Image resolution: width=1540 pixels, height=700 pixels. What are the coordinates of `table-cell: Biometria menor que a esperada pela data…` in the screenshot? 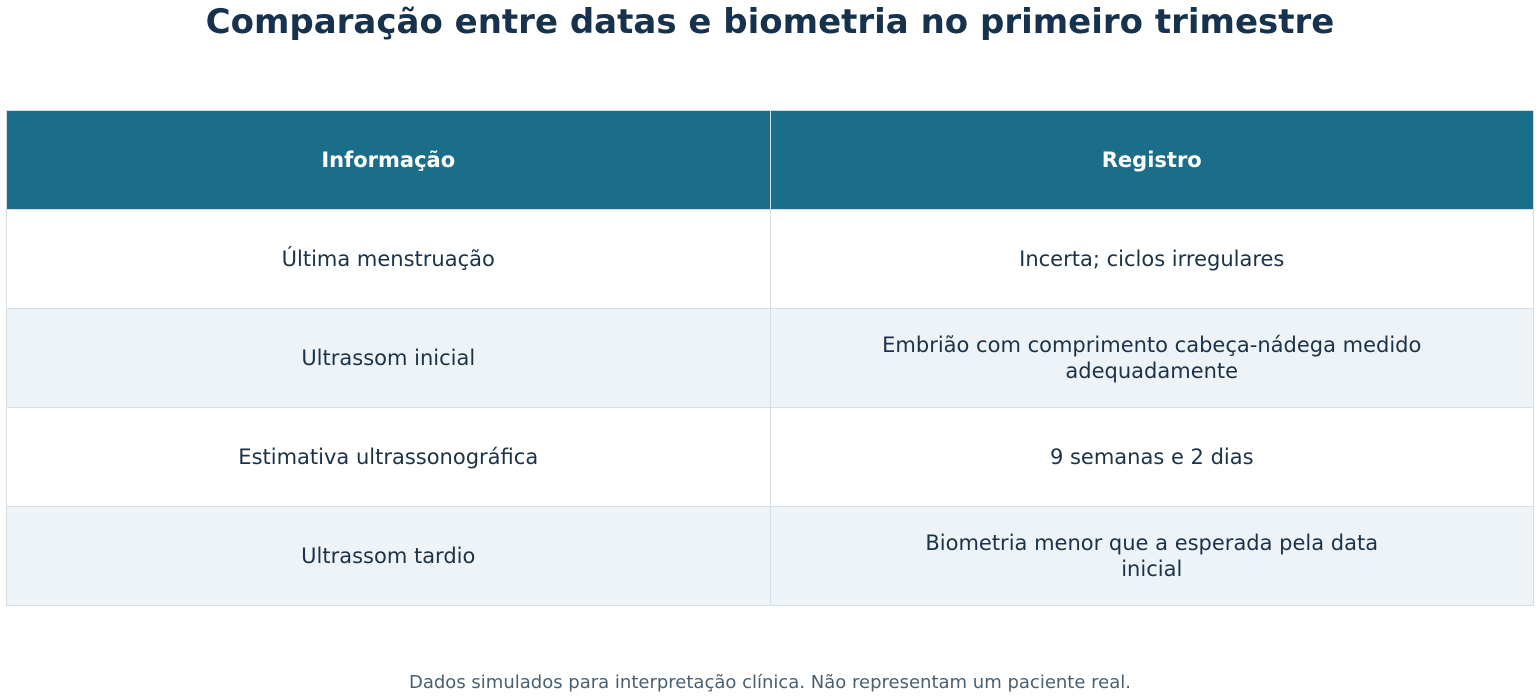 It's located at (1151, 556).